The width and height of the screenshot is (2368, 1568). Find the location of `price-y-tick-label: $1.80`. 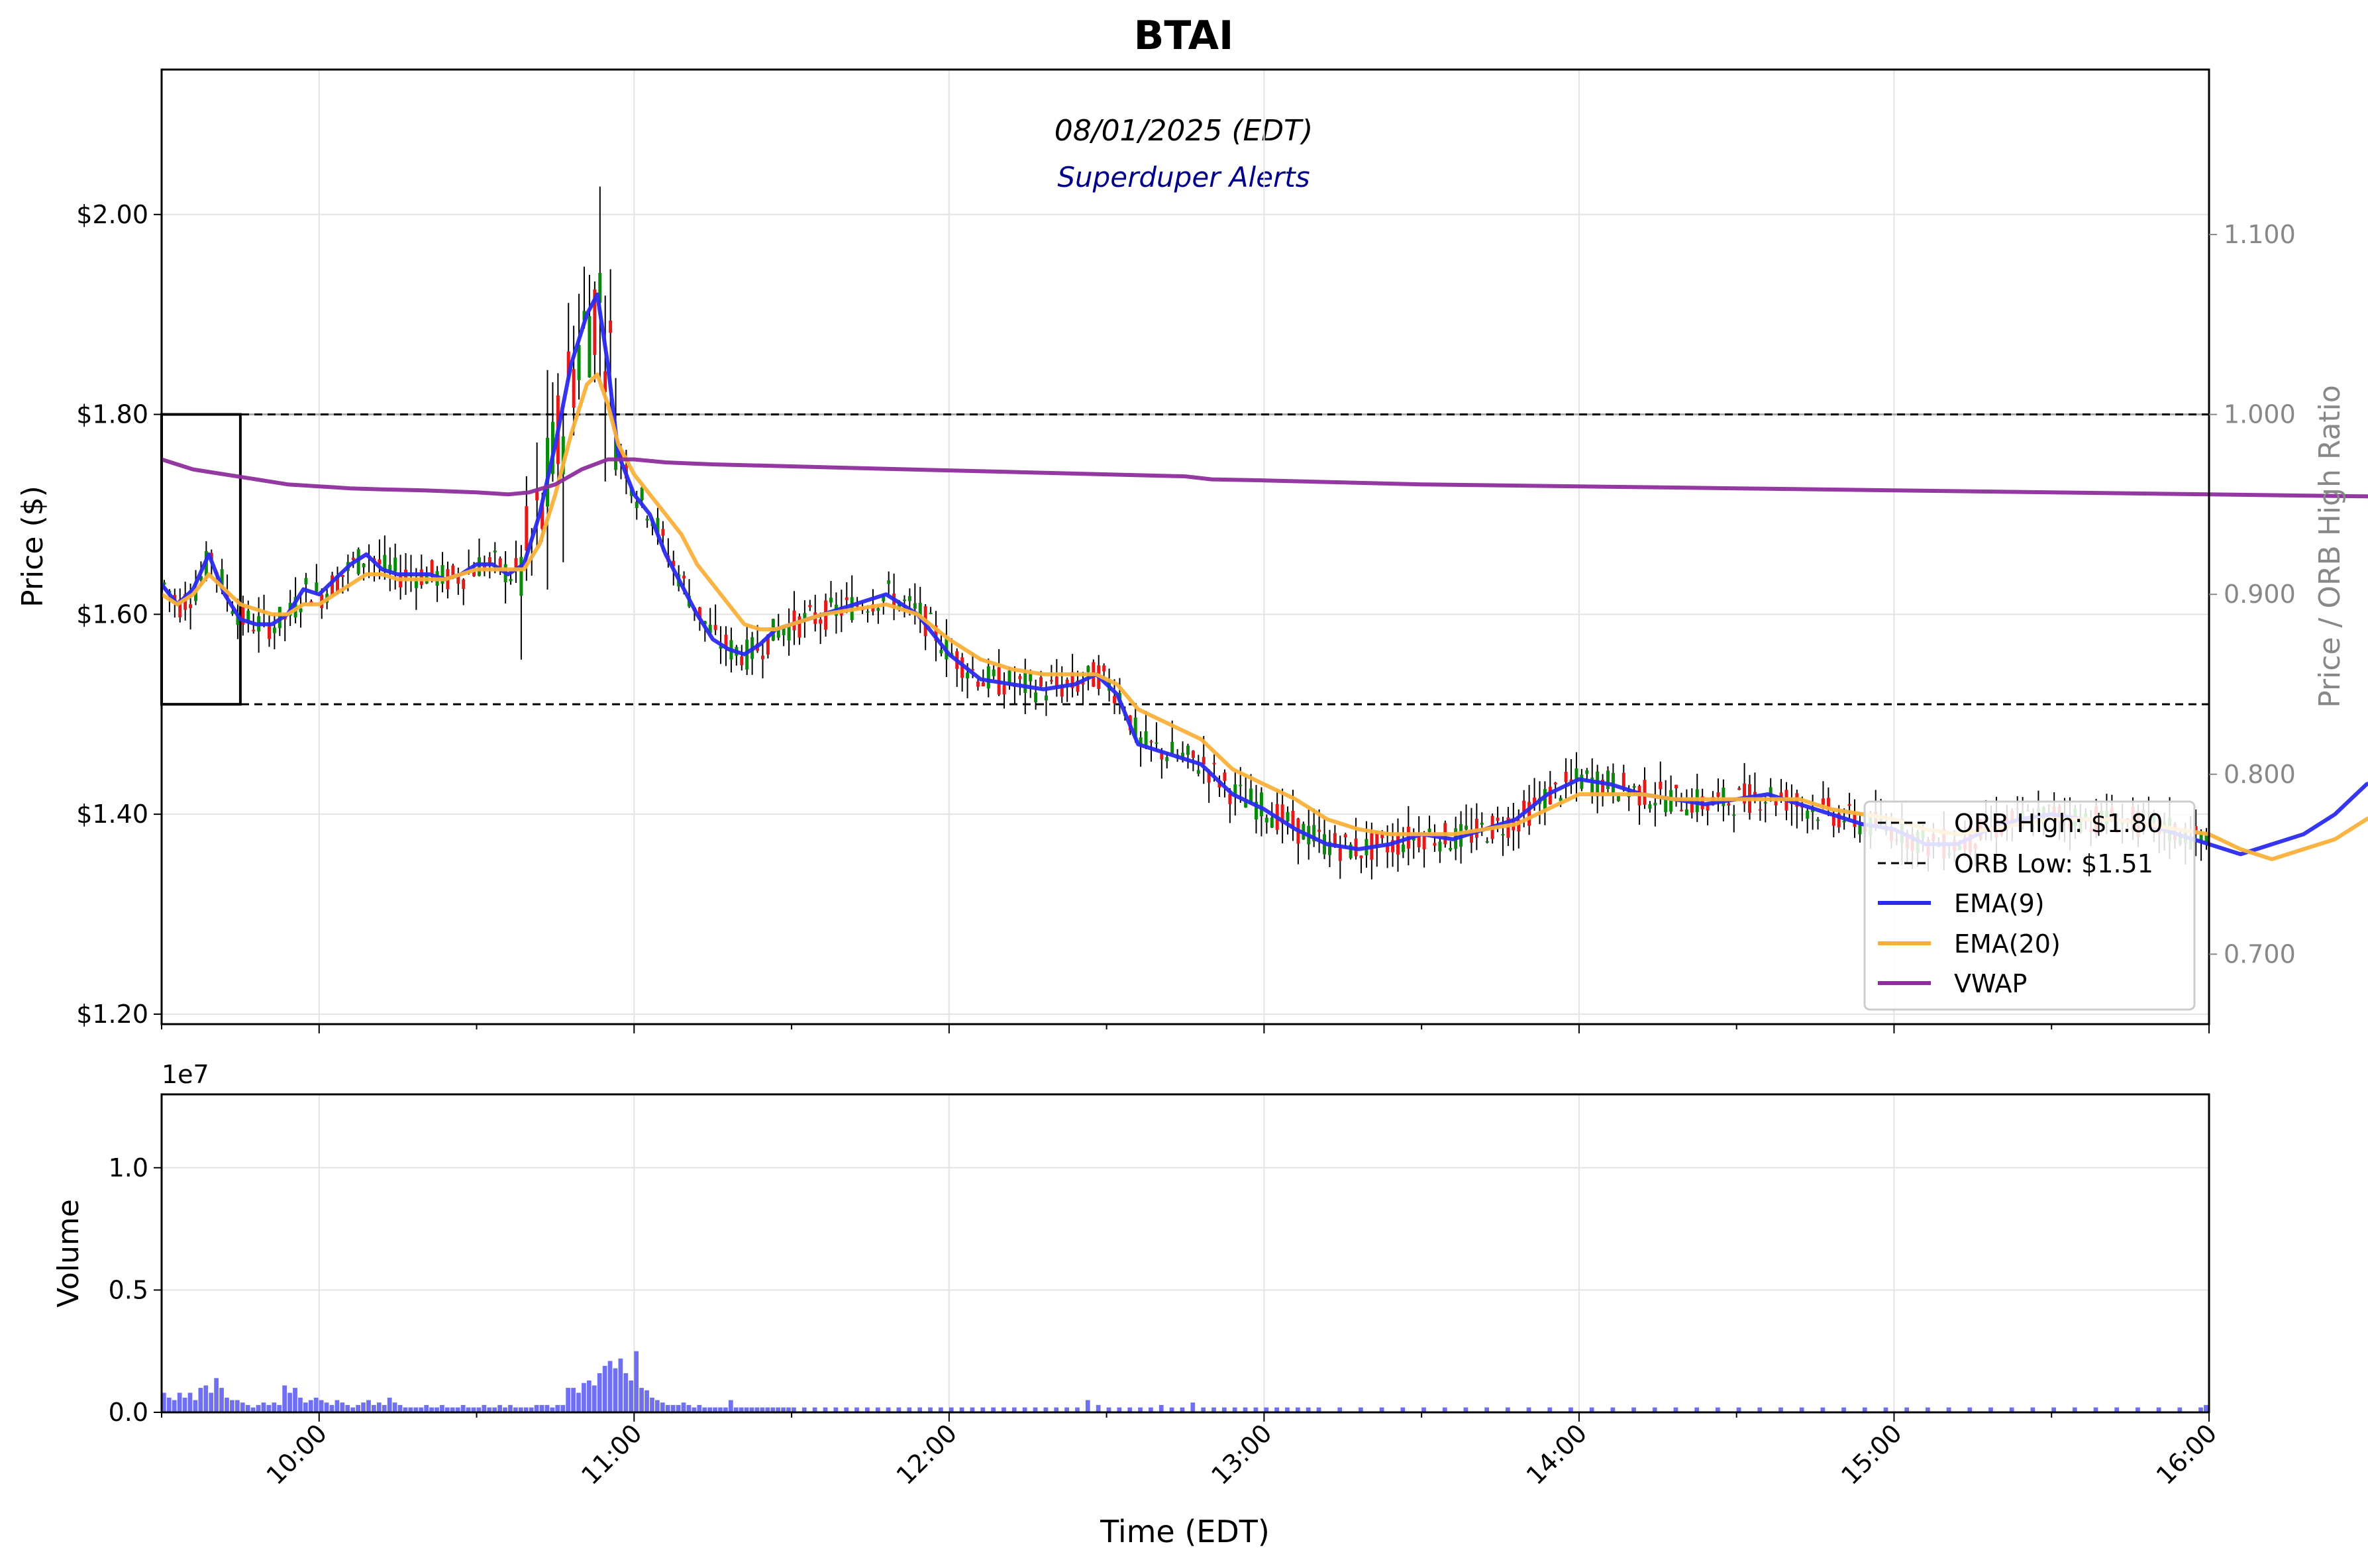

price-y-tick-label: $1.80 is located at coordinates (112, 414).